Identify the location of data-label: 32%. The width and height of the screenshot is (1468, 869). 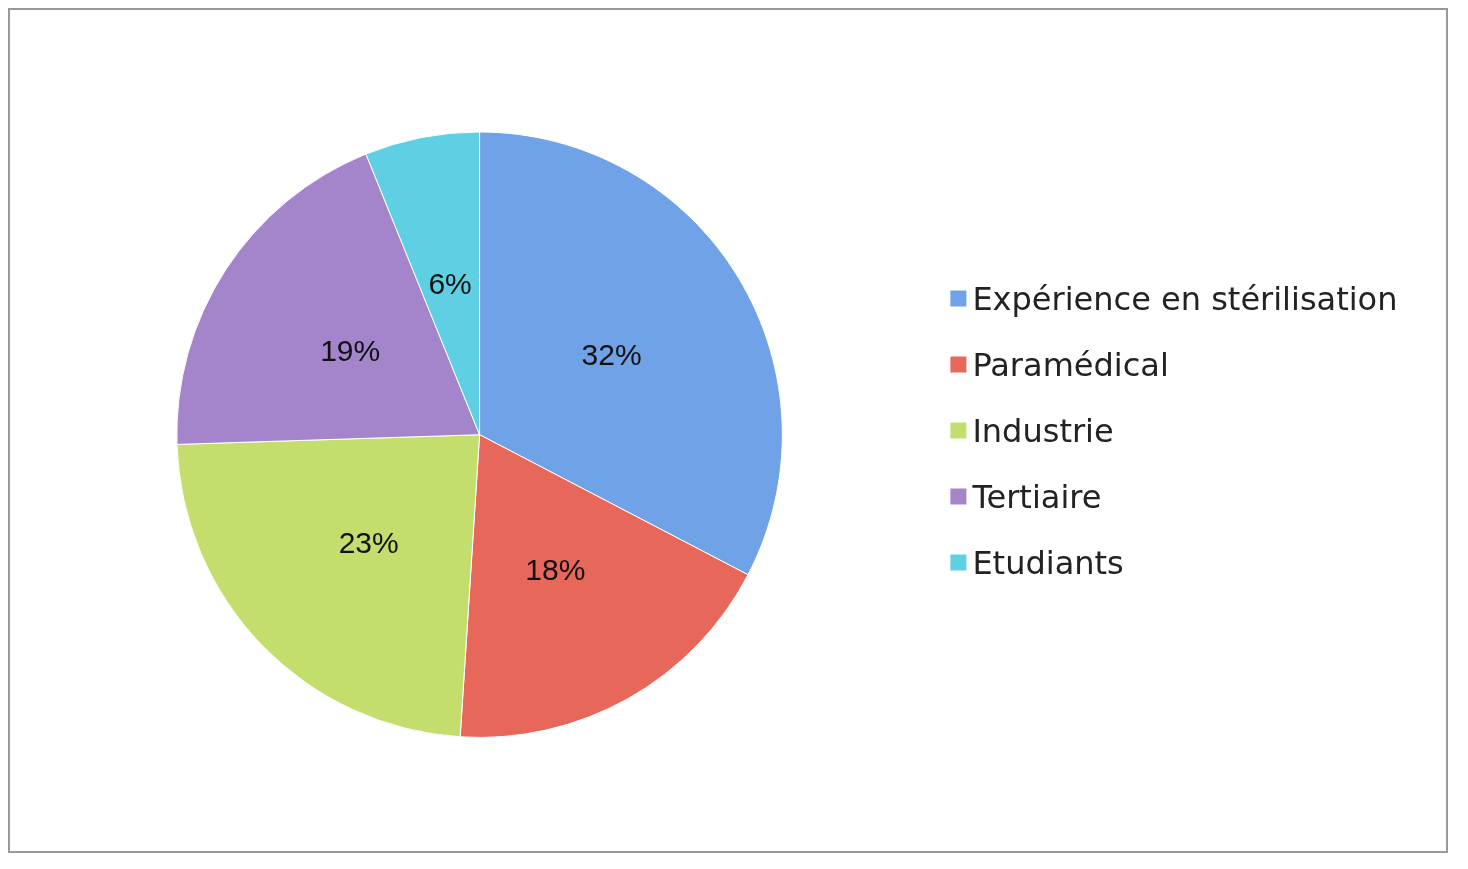
(611, 355).